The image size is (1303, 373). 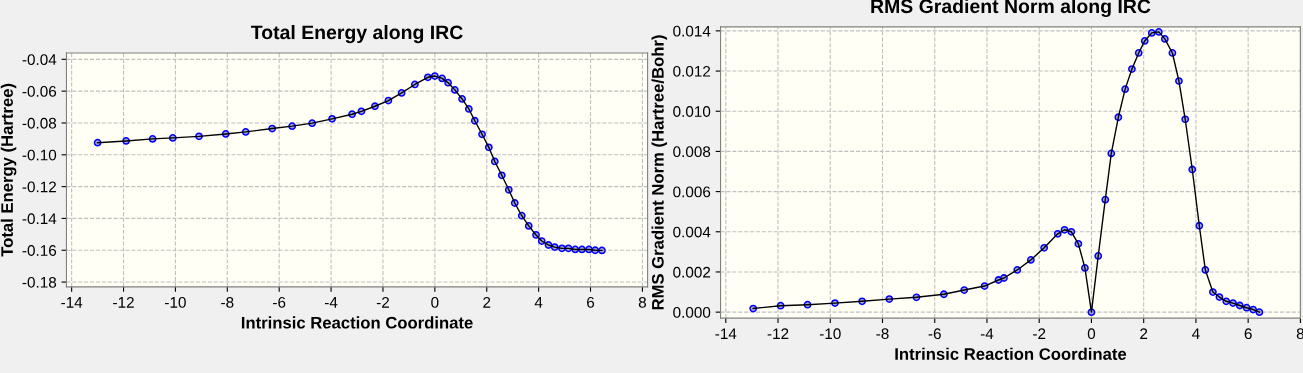 I want to click on y-tick-label: -0.12, so click(x=39, y=187).